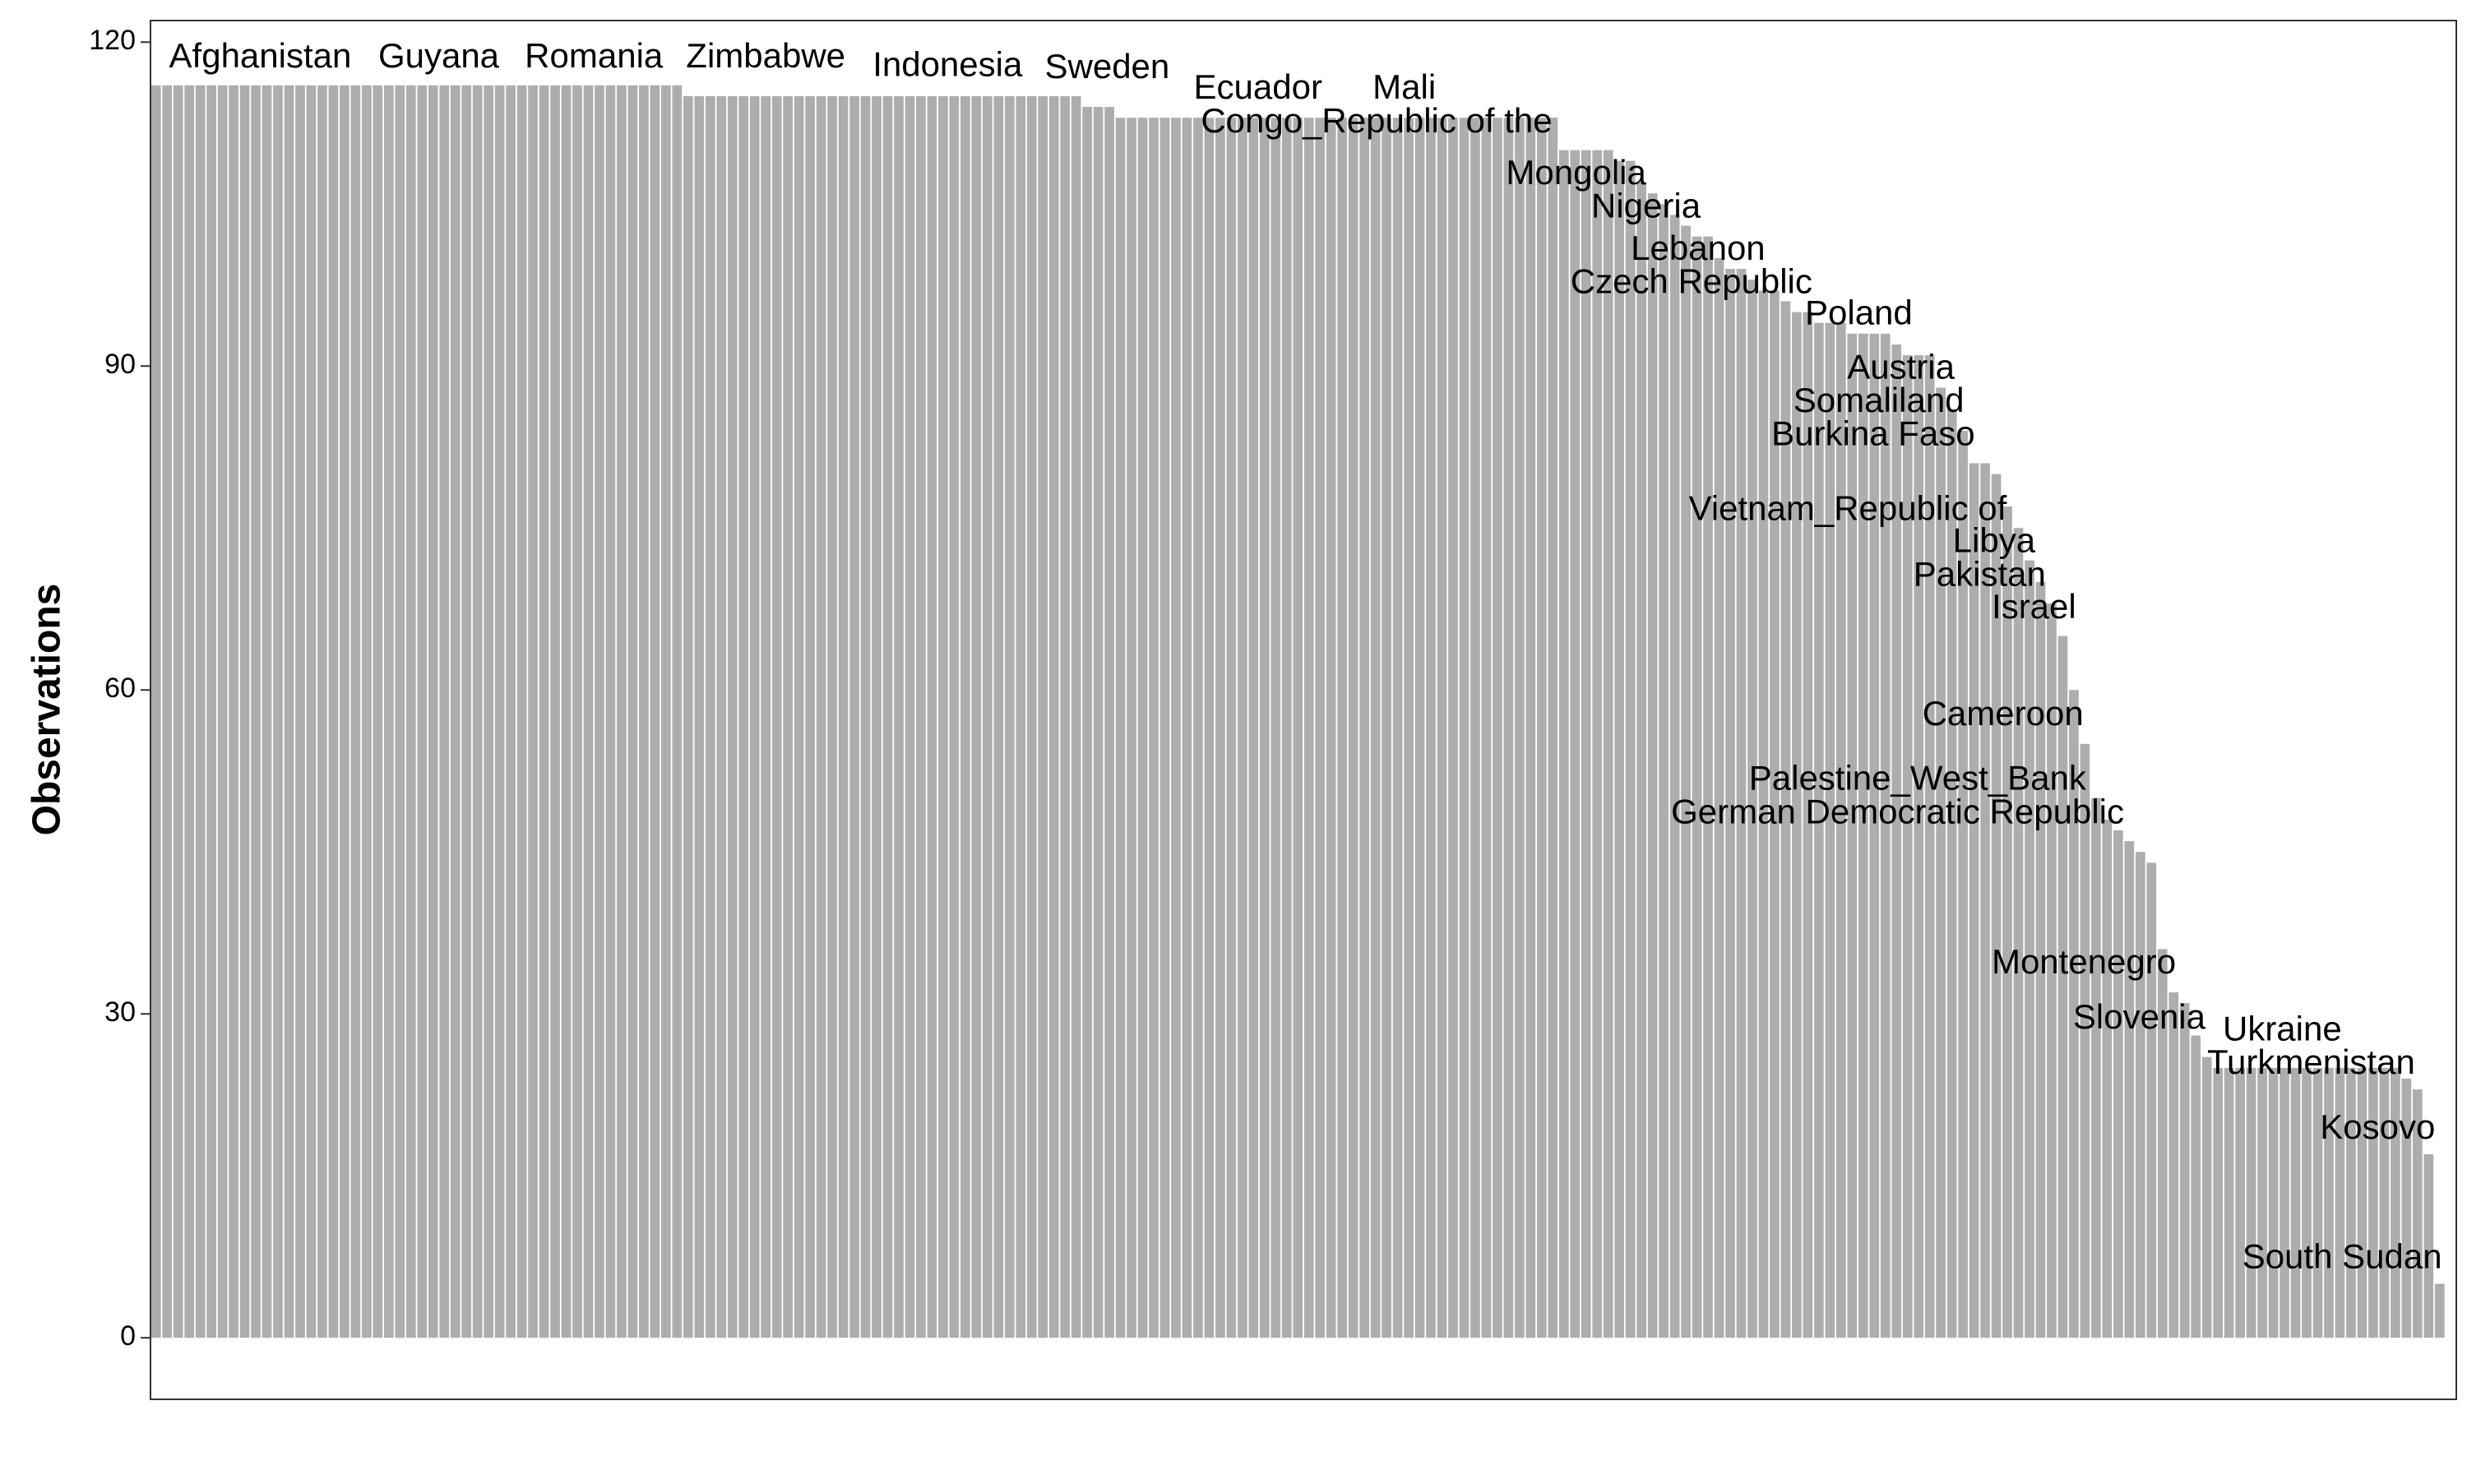 This screenshot has width=2467, height=1484. Describe the element at coordinates (2311, 1061) in the screenshot. I see `annotation: Turkmenistan` at that location.